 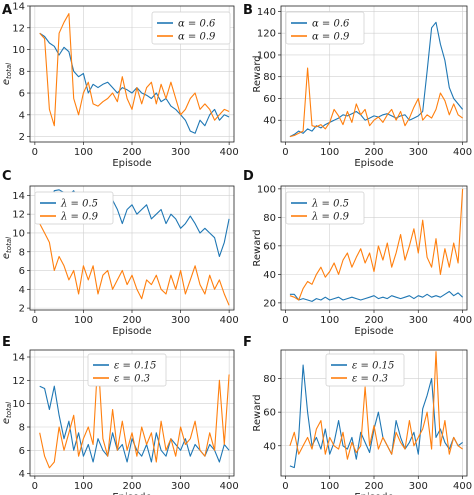 What do you see at coordinates (331, 37) in the screenshot?
I see `legend-label-2: α = 0.9` at bounding box center [331, 37].